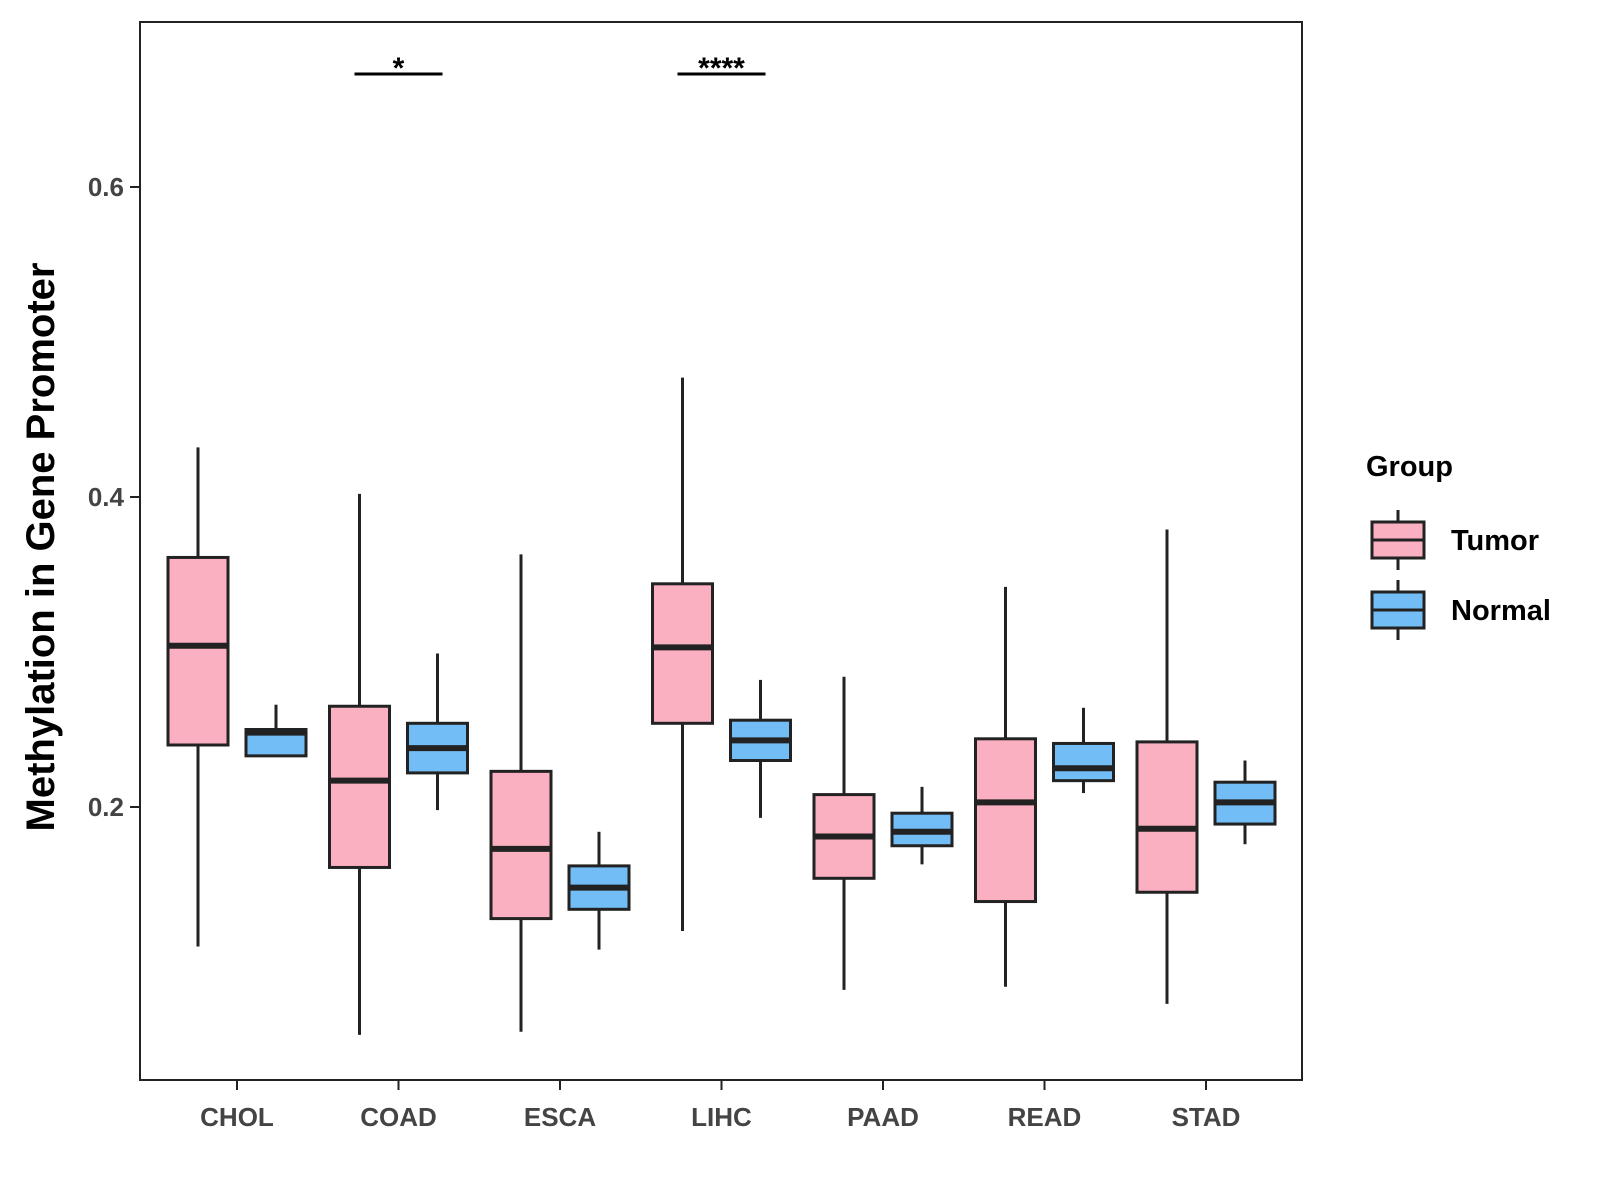 This screenshot has height=1200, width=1600. What do you see at coordinates (1495, 541) in the screenshot?
I see `legend-label-tumor: Tumor` at bounding box center [1495, 541].